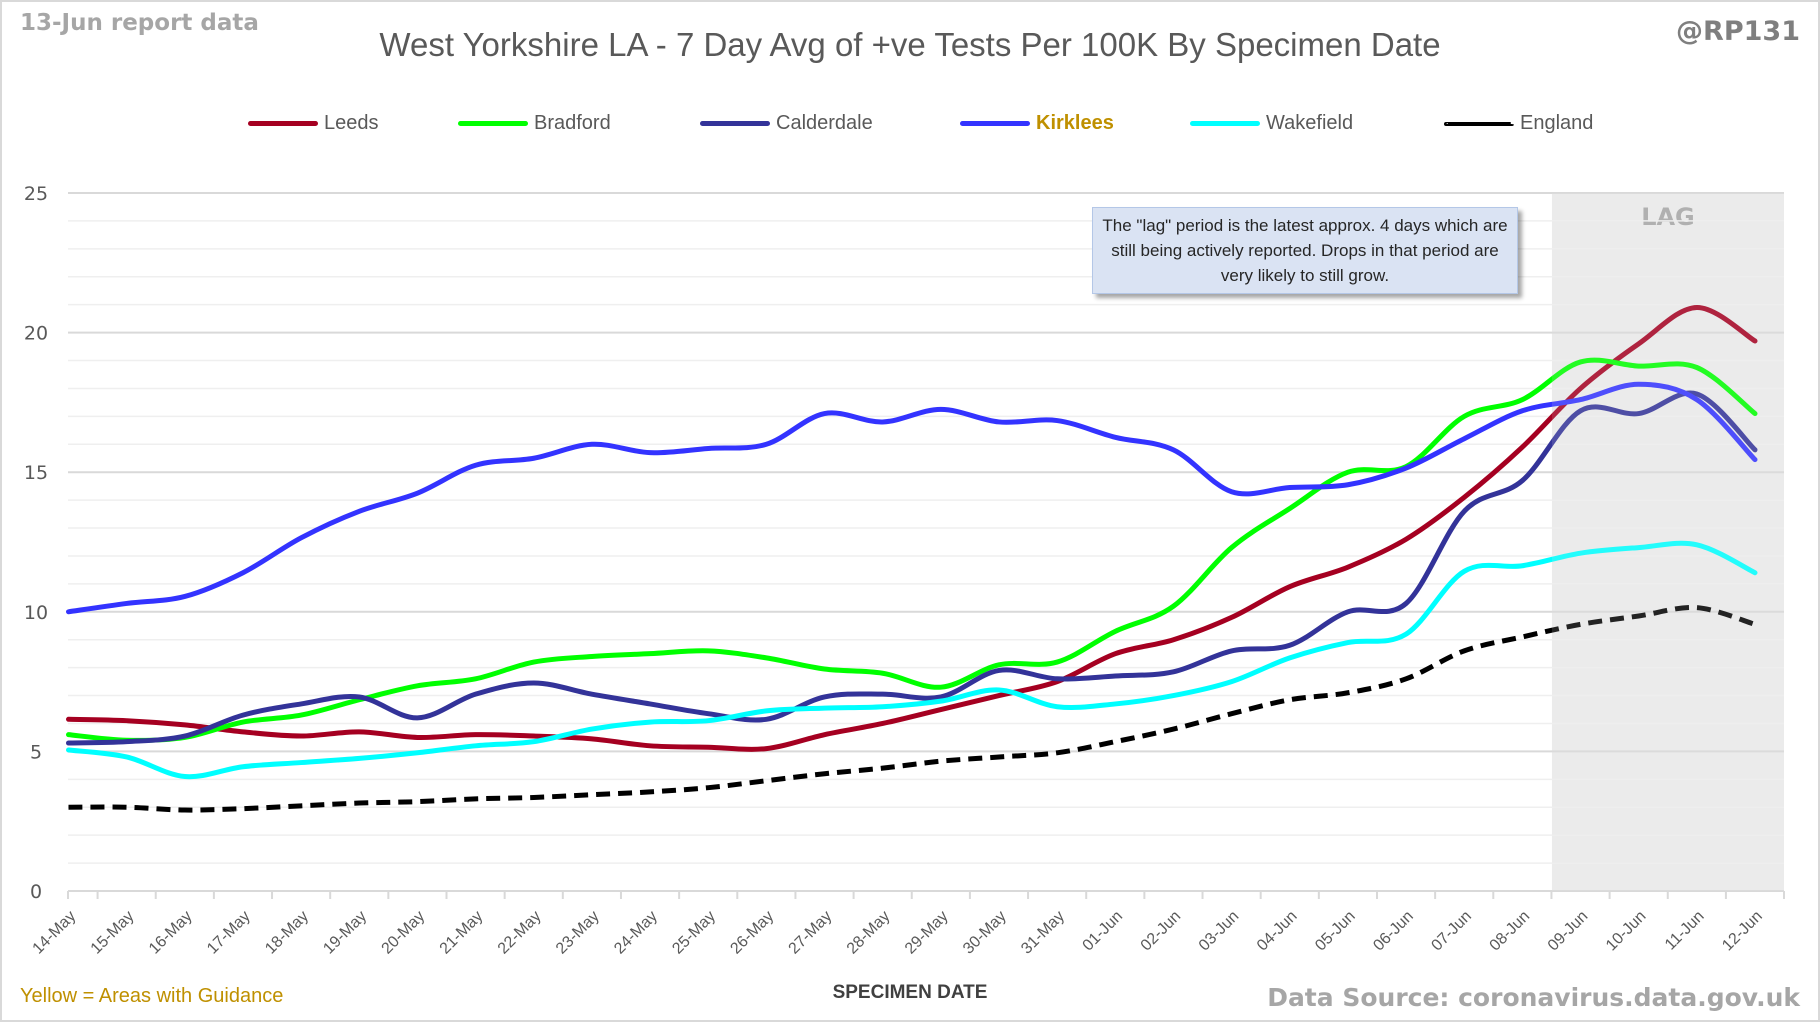  Describe the element at coordinates (1568, 931) in the screenshot. I see `x-tick-label: 09-Jun` at that location.